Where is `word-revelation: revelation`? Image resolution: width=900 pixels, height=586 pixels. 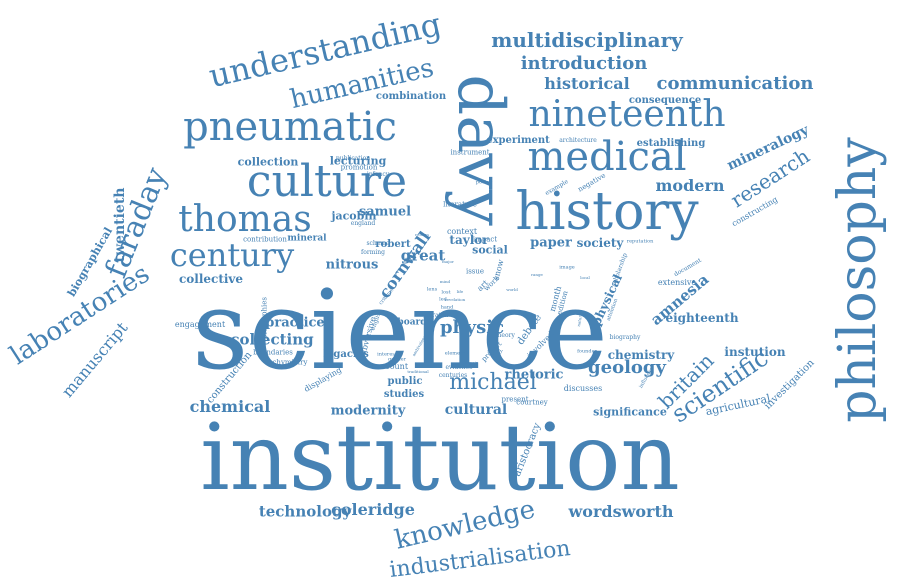
word-revelation: revelation is located at coordinates (455, 299).